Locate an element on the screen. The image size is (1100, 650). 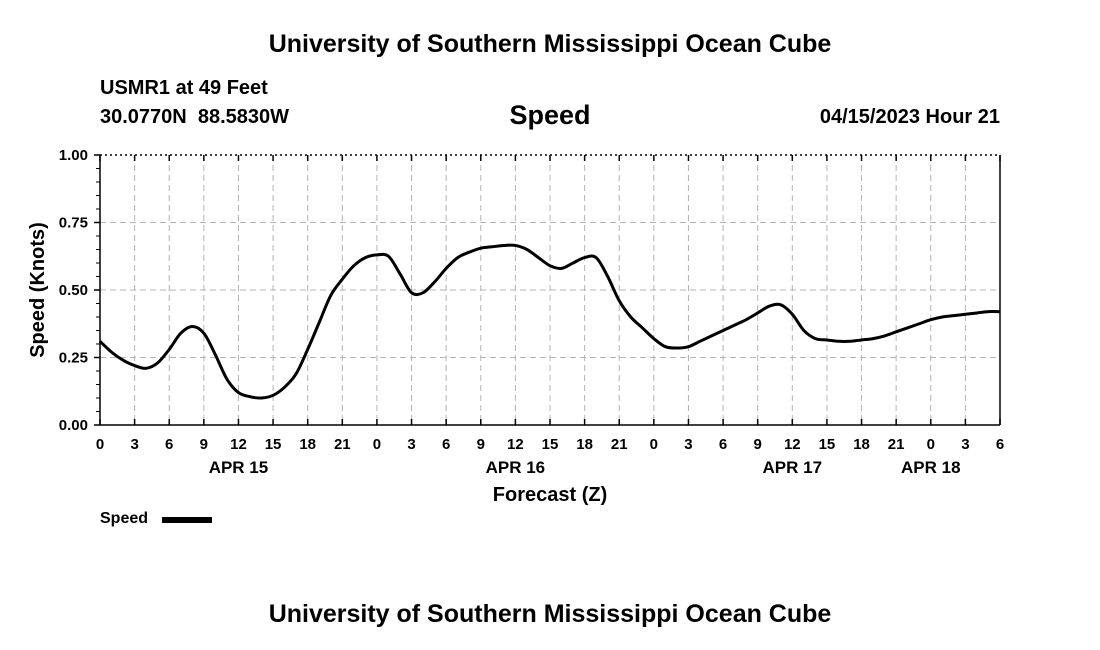
x-date-label: APR 15 is located at coordinates (239, 467).